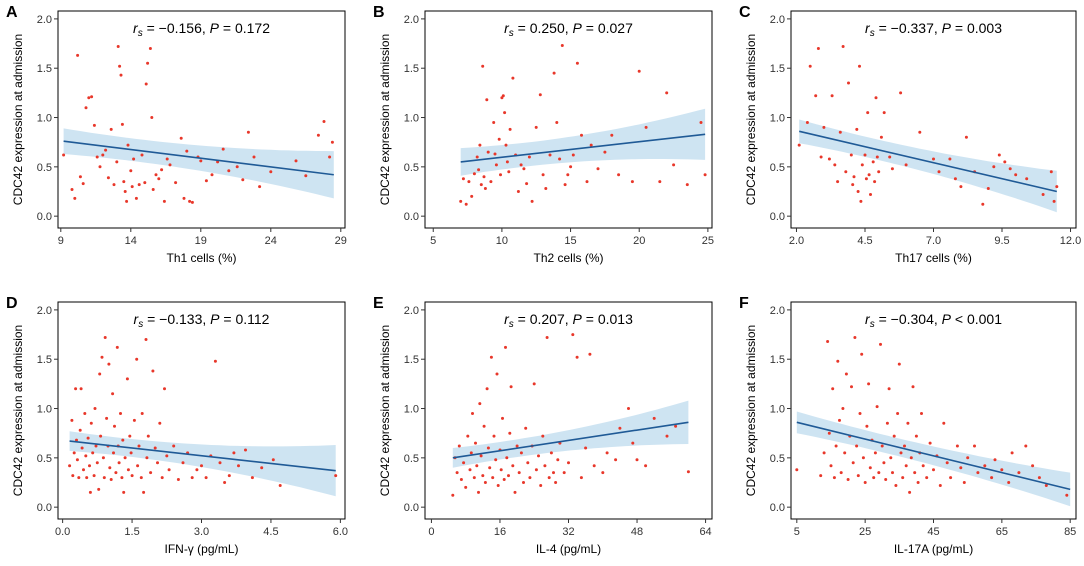  Describe the element at coordinates (62, 532) in the screenshot. I see `x-tick-label: 0.0` at that location.